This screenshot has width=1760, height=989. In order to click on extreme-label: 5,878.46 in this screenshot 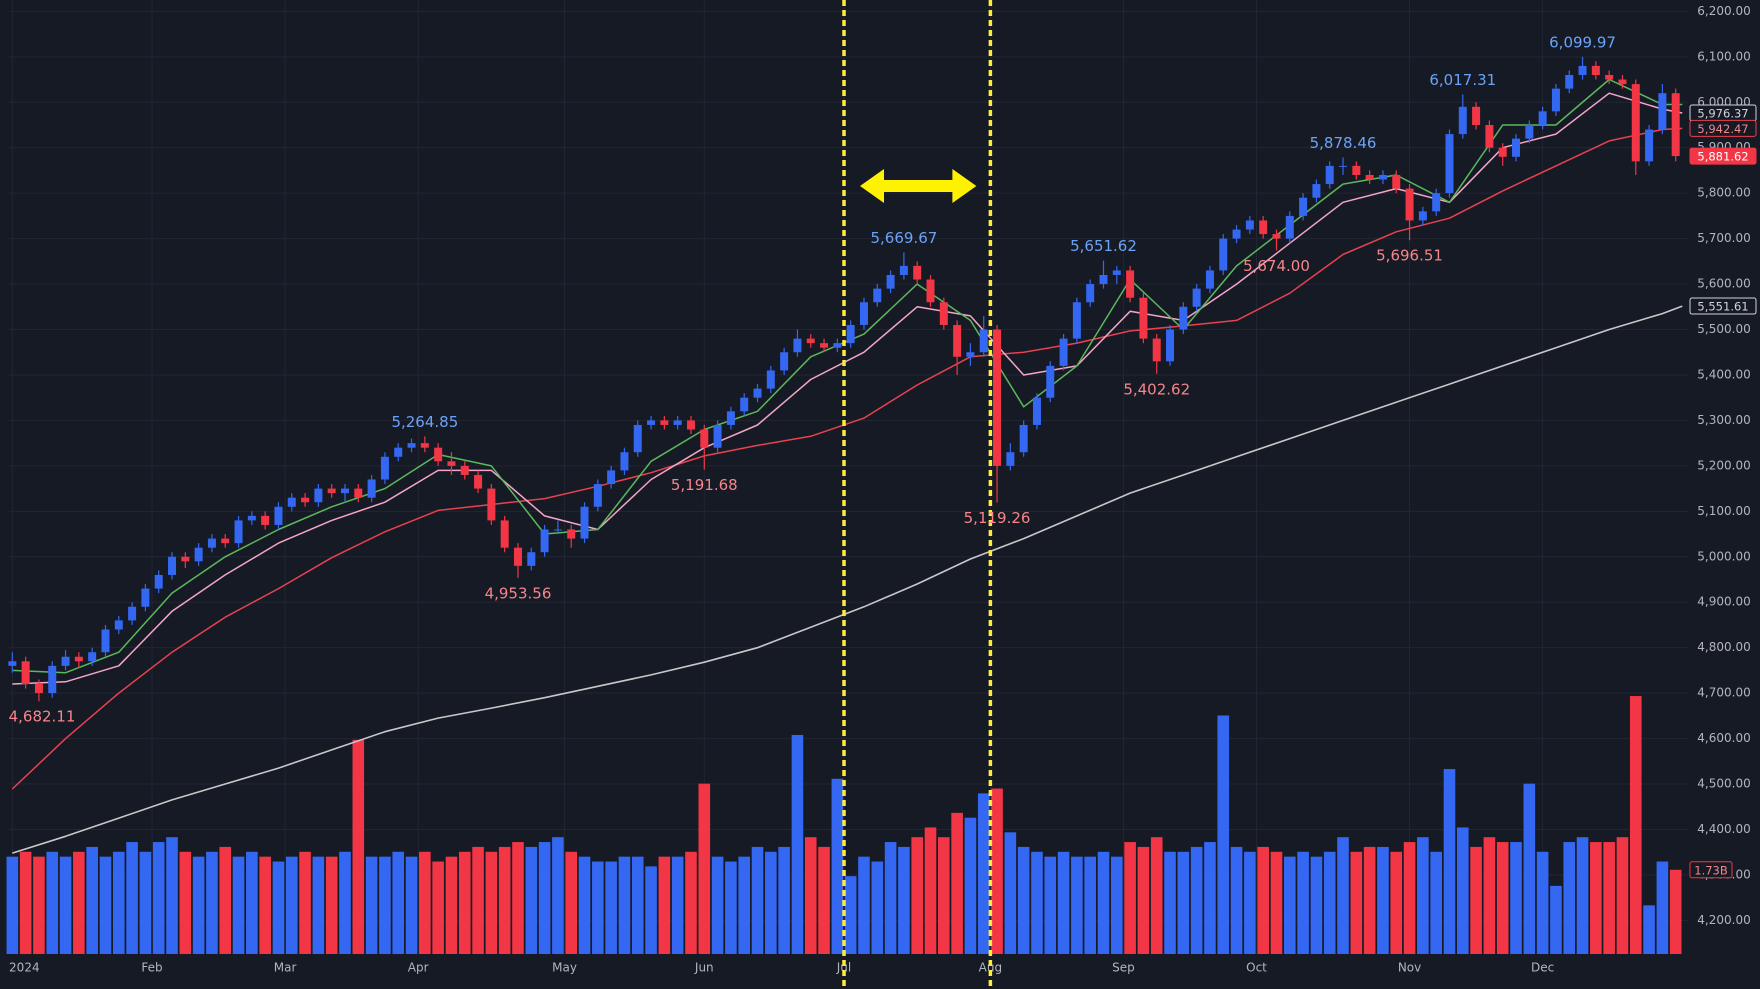, I will do `click(1343, 143)`.